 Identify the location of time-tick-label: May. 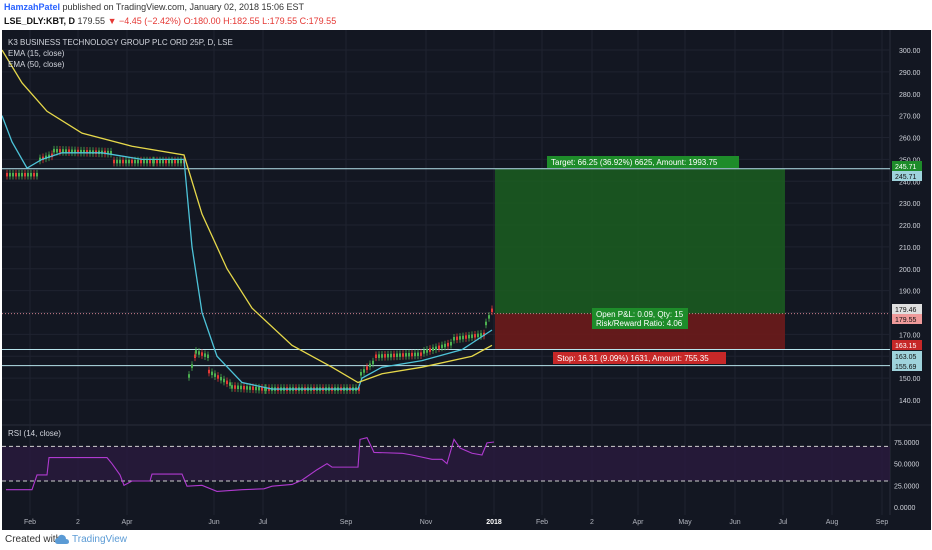
(685, 522).